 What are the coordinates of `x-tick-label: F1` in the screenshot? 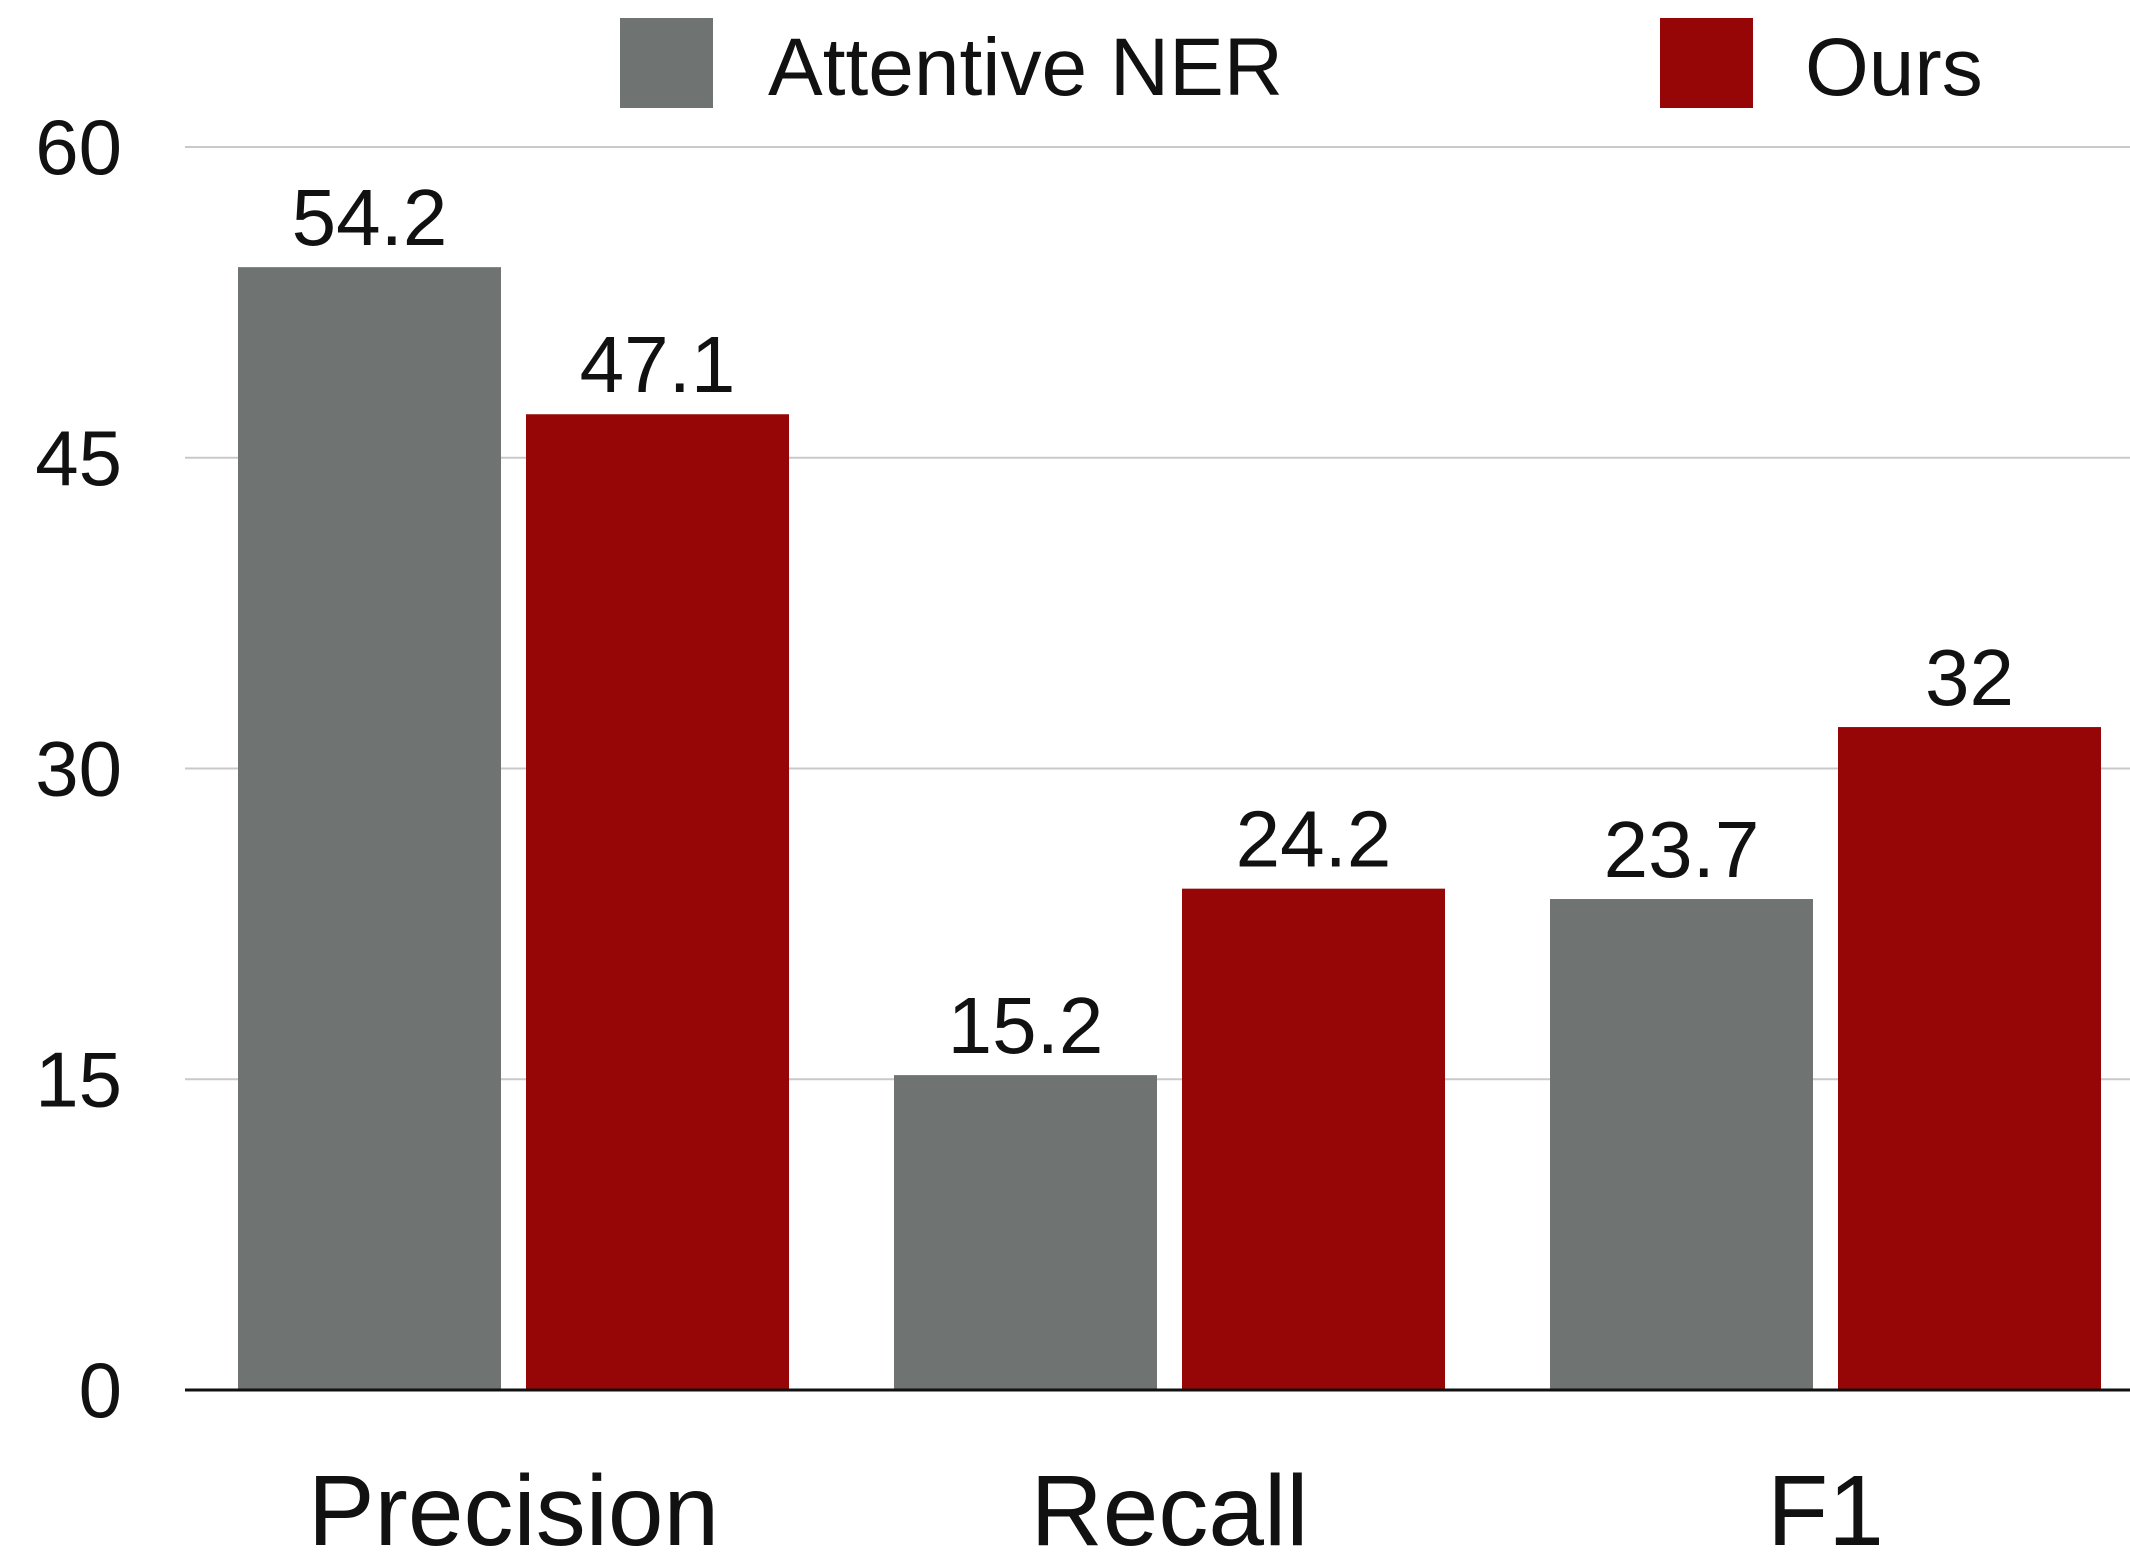 It's located at (1825, 1506).